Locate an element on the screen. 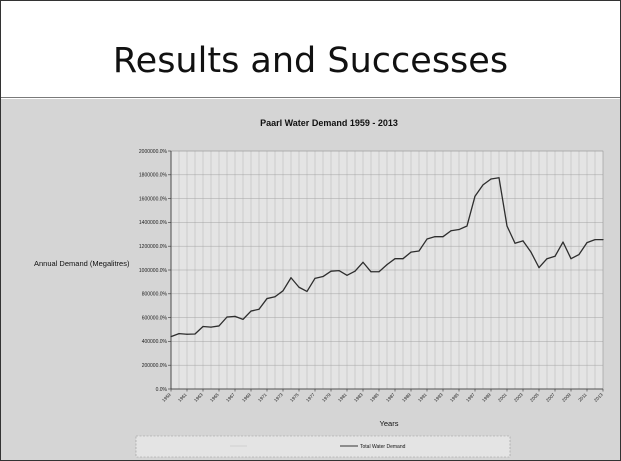 The image size is (621, 461). x-tick-label: 1975 is located at coordinates (294, 397).